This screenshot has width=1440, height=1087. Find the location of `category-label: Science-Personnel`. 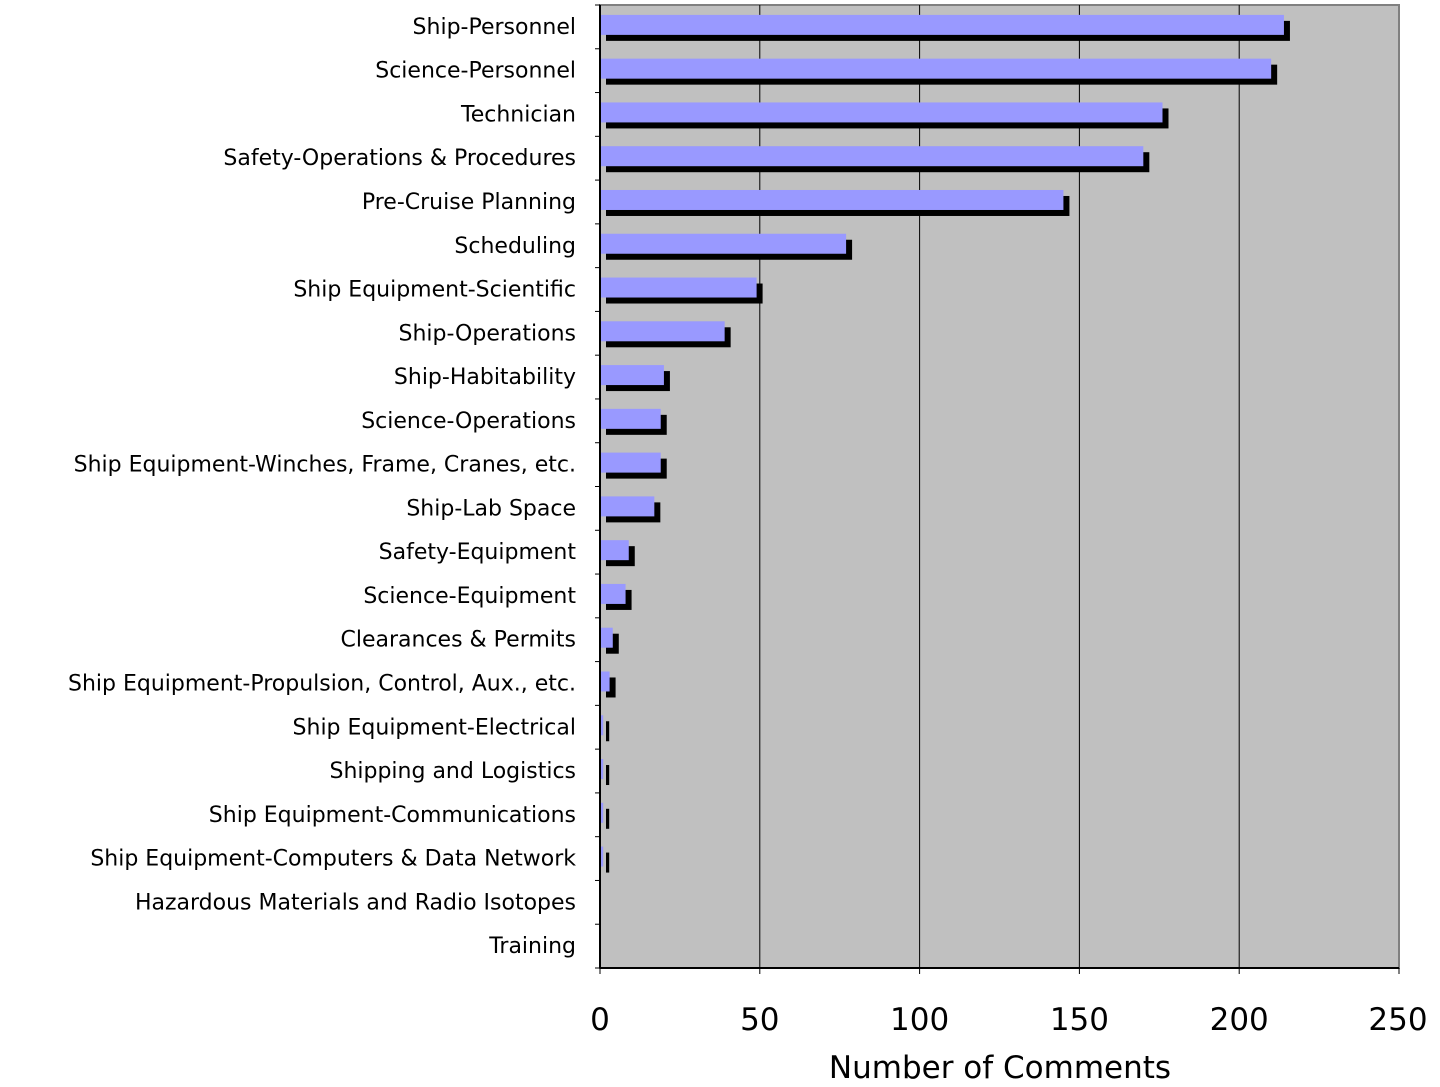

category-label: Science-Personnel is located at coordinates (475, 71).